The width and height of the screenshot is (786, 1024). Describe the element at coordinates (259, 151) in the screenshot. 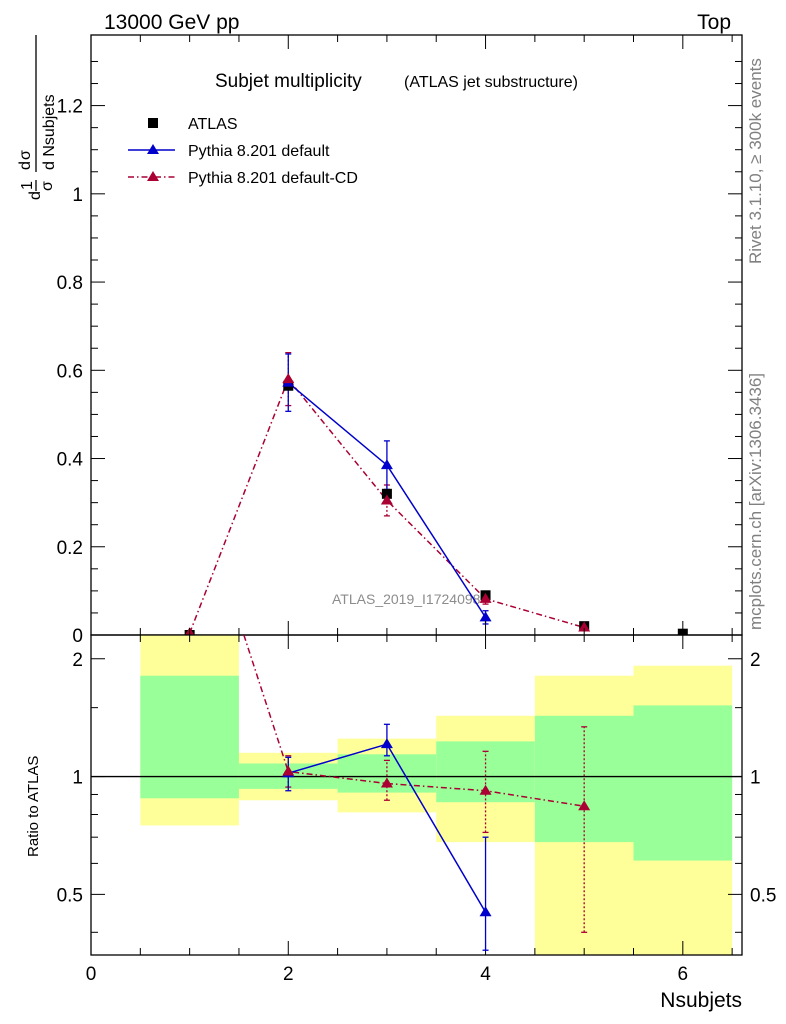

I see `legend-label-default: Pythia 8.201 default` at that location.